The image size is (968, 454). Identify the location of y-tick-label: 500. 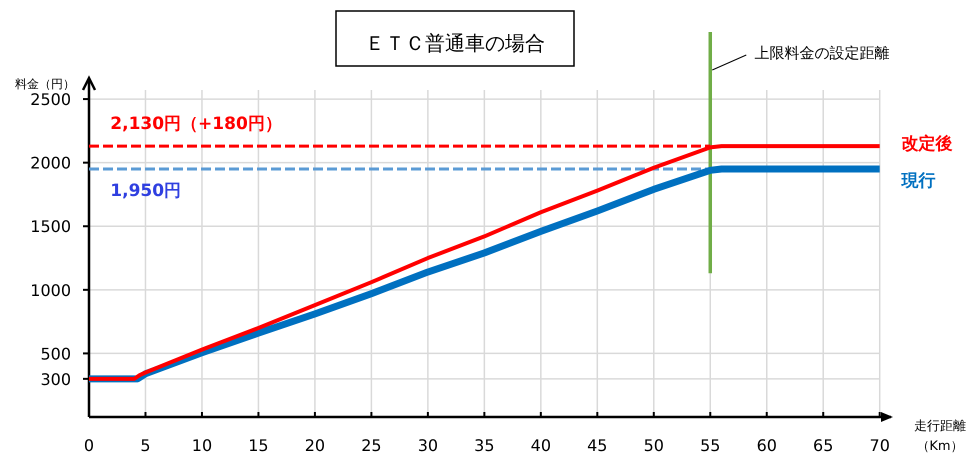
(55, 354).